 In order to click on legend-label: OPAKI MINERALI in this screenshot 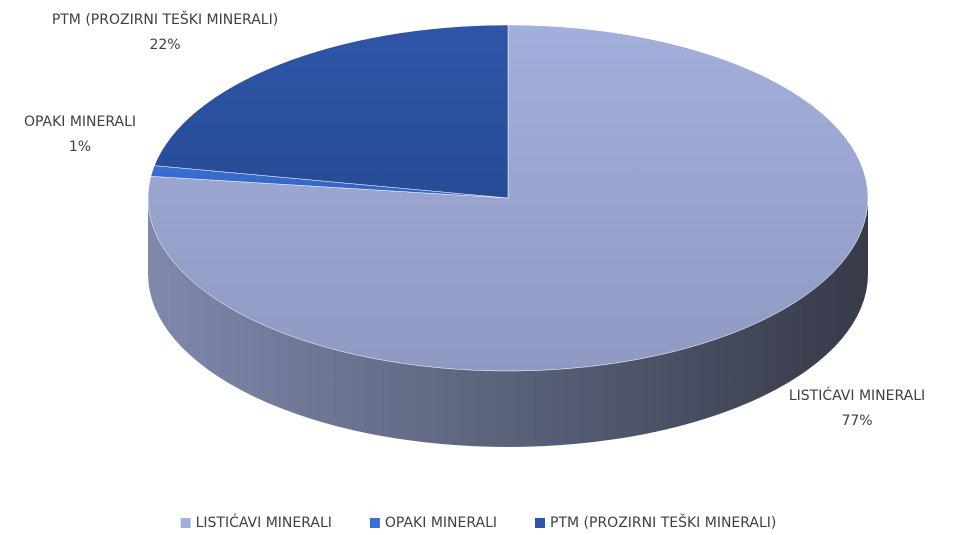, I will do `click(441, 523)`.